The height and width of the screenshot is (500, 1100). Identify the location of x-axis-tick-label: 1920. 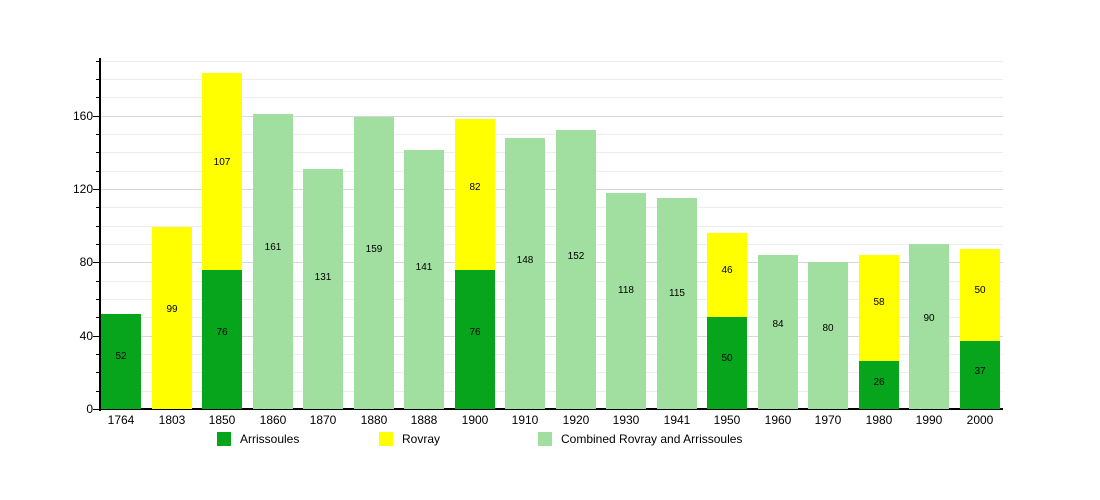
(576, 420).